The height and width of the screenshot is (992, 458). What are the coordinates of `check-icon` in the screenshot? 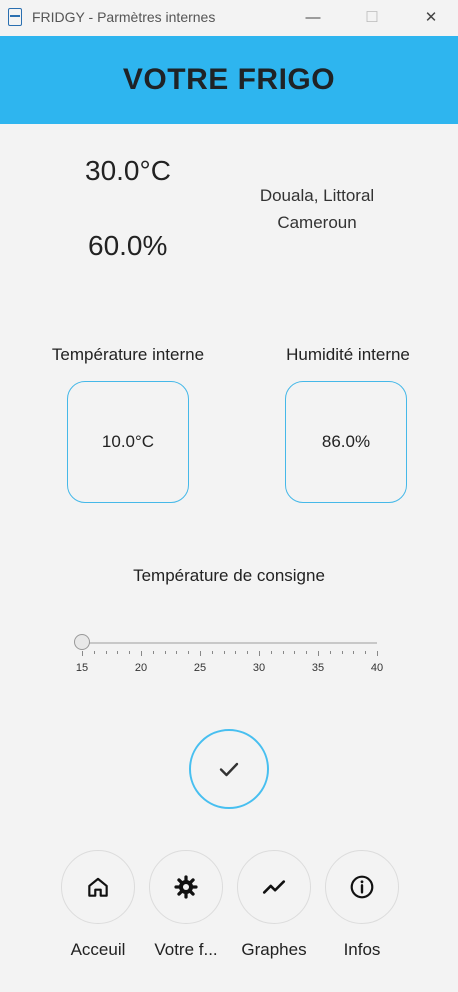 It's located at (229, 769).